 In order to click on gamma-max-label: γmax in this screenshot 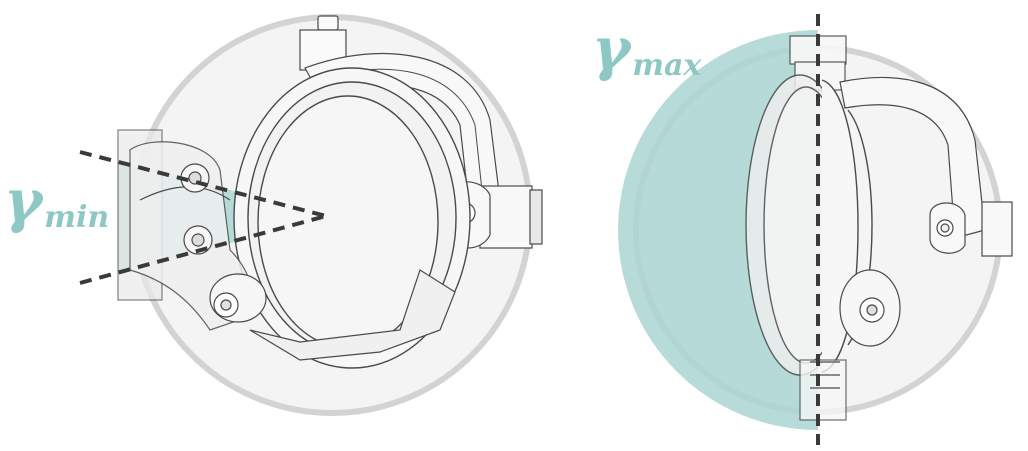, I will do `click(646, 50)`.